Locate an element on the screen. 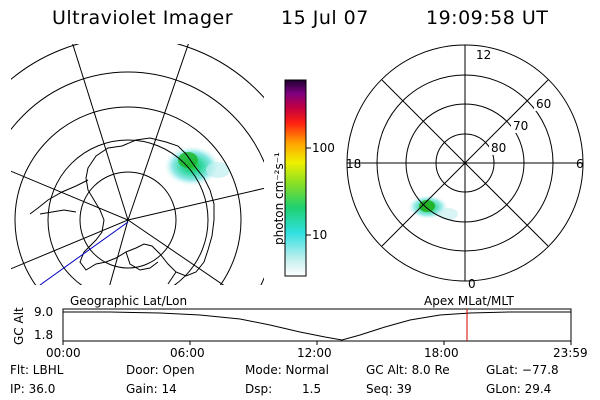 This screenshot has height=400, width=600. altitude-x-tick-3: 18:00 is located at coordinates (441, 353).